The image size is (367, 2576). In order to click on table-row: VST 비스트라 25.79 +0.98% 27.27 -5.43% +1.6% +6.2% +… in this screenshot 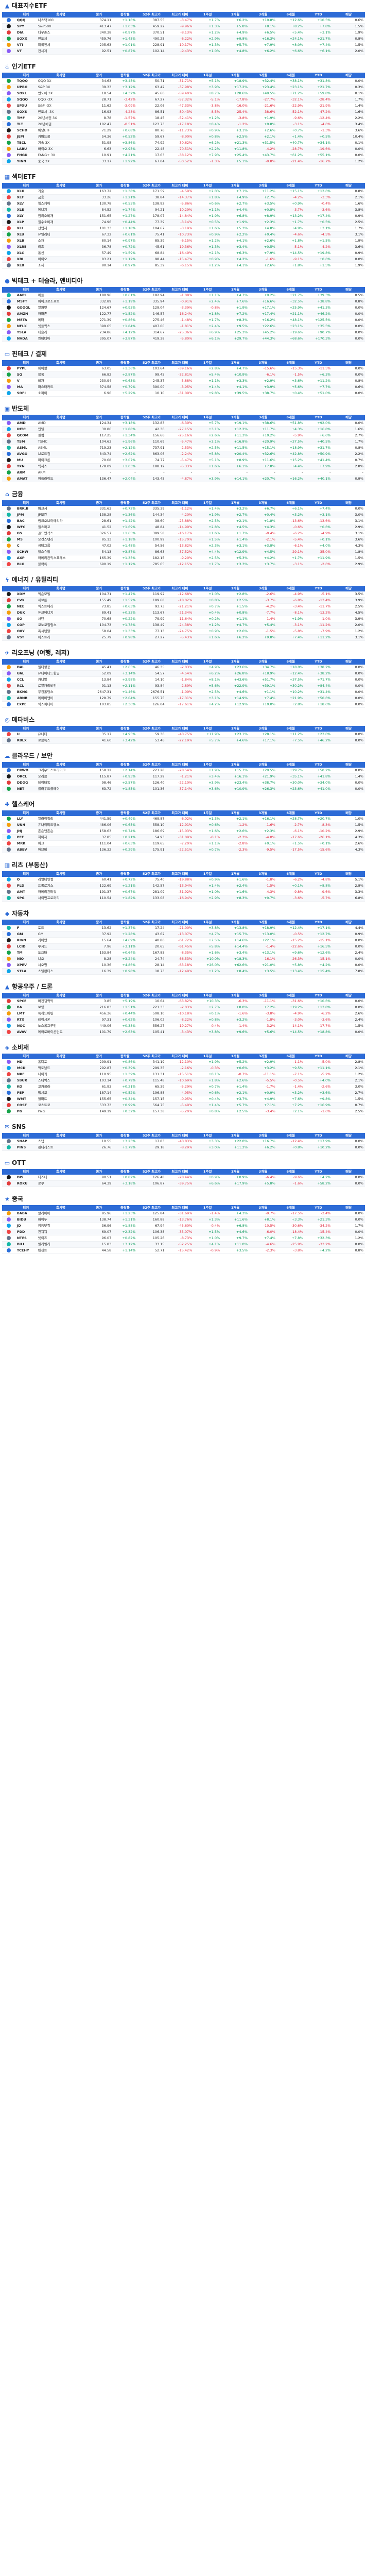, I will do `click(183, 638)`.